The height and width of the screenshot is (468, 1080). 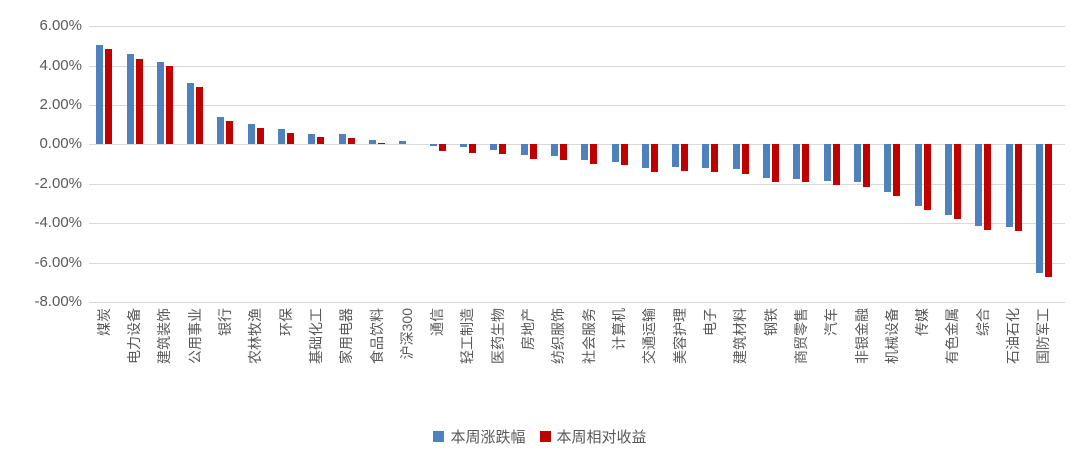 I want to click on legend-swatch-red, so click(x=545, y=436).